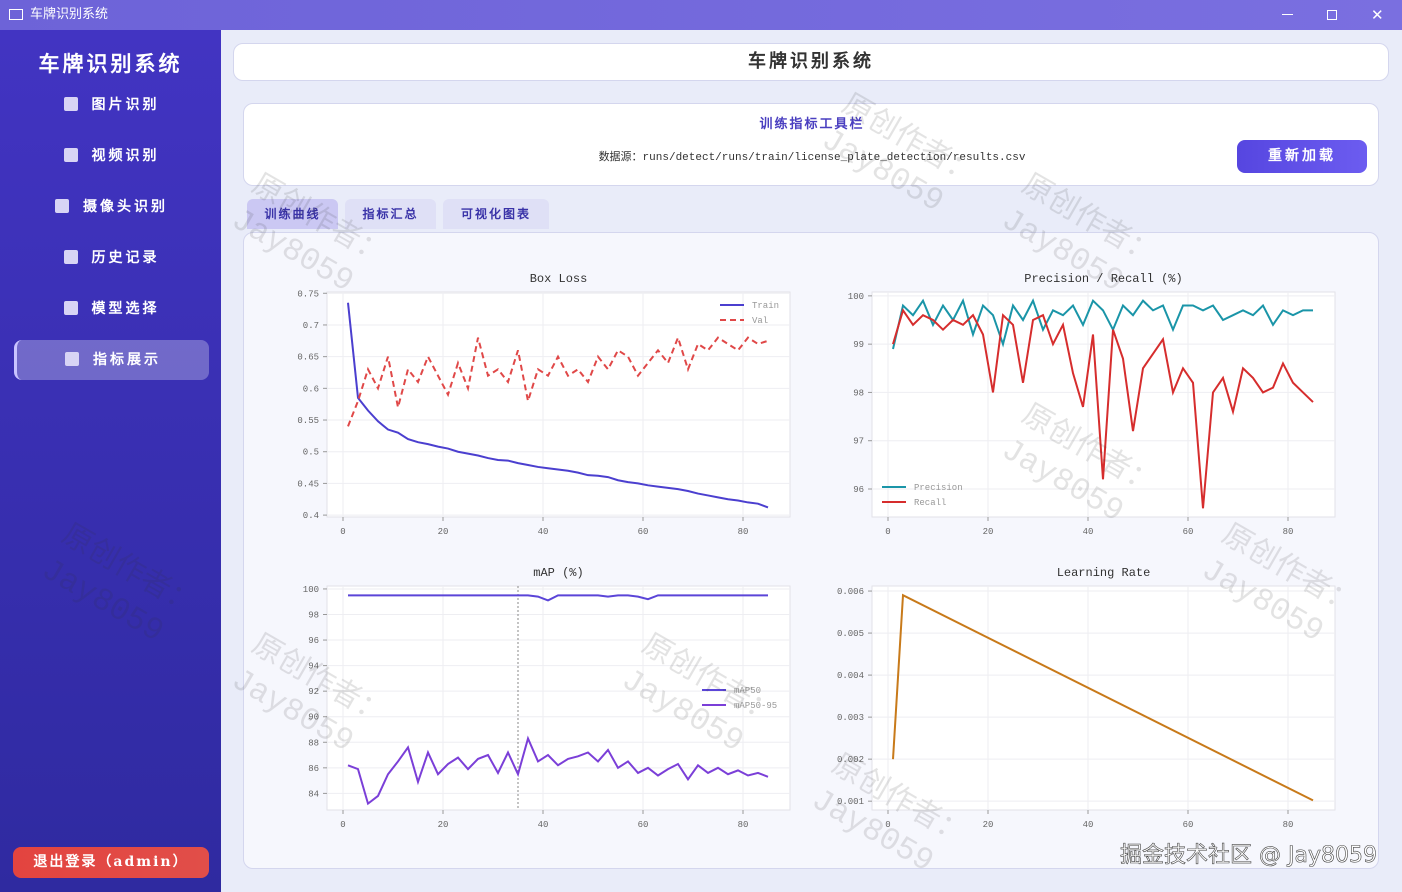 The height and width of the screenshot is (892, 1402). What do you see at coordinates (125, 207) in the screenshot?
I see `menu-label: 摄像头识别` at bounding box center [125, 207].